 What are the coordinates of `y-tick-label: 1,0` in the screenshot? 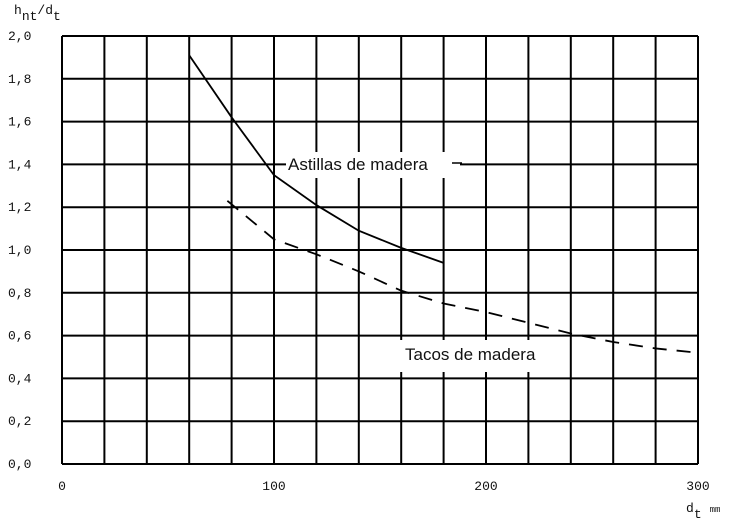 It's located at (19, 250).